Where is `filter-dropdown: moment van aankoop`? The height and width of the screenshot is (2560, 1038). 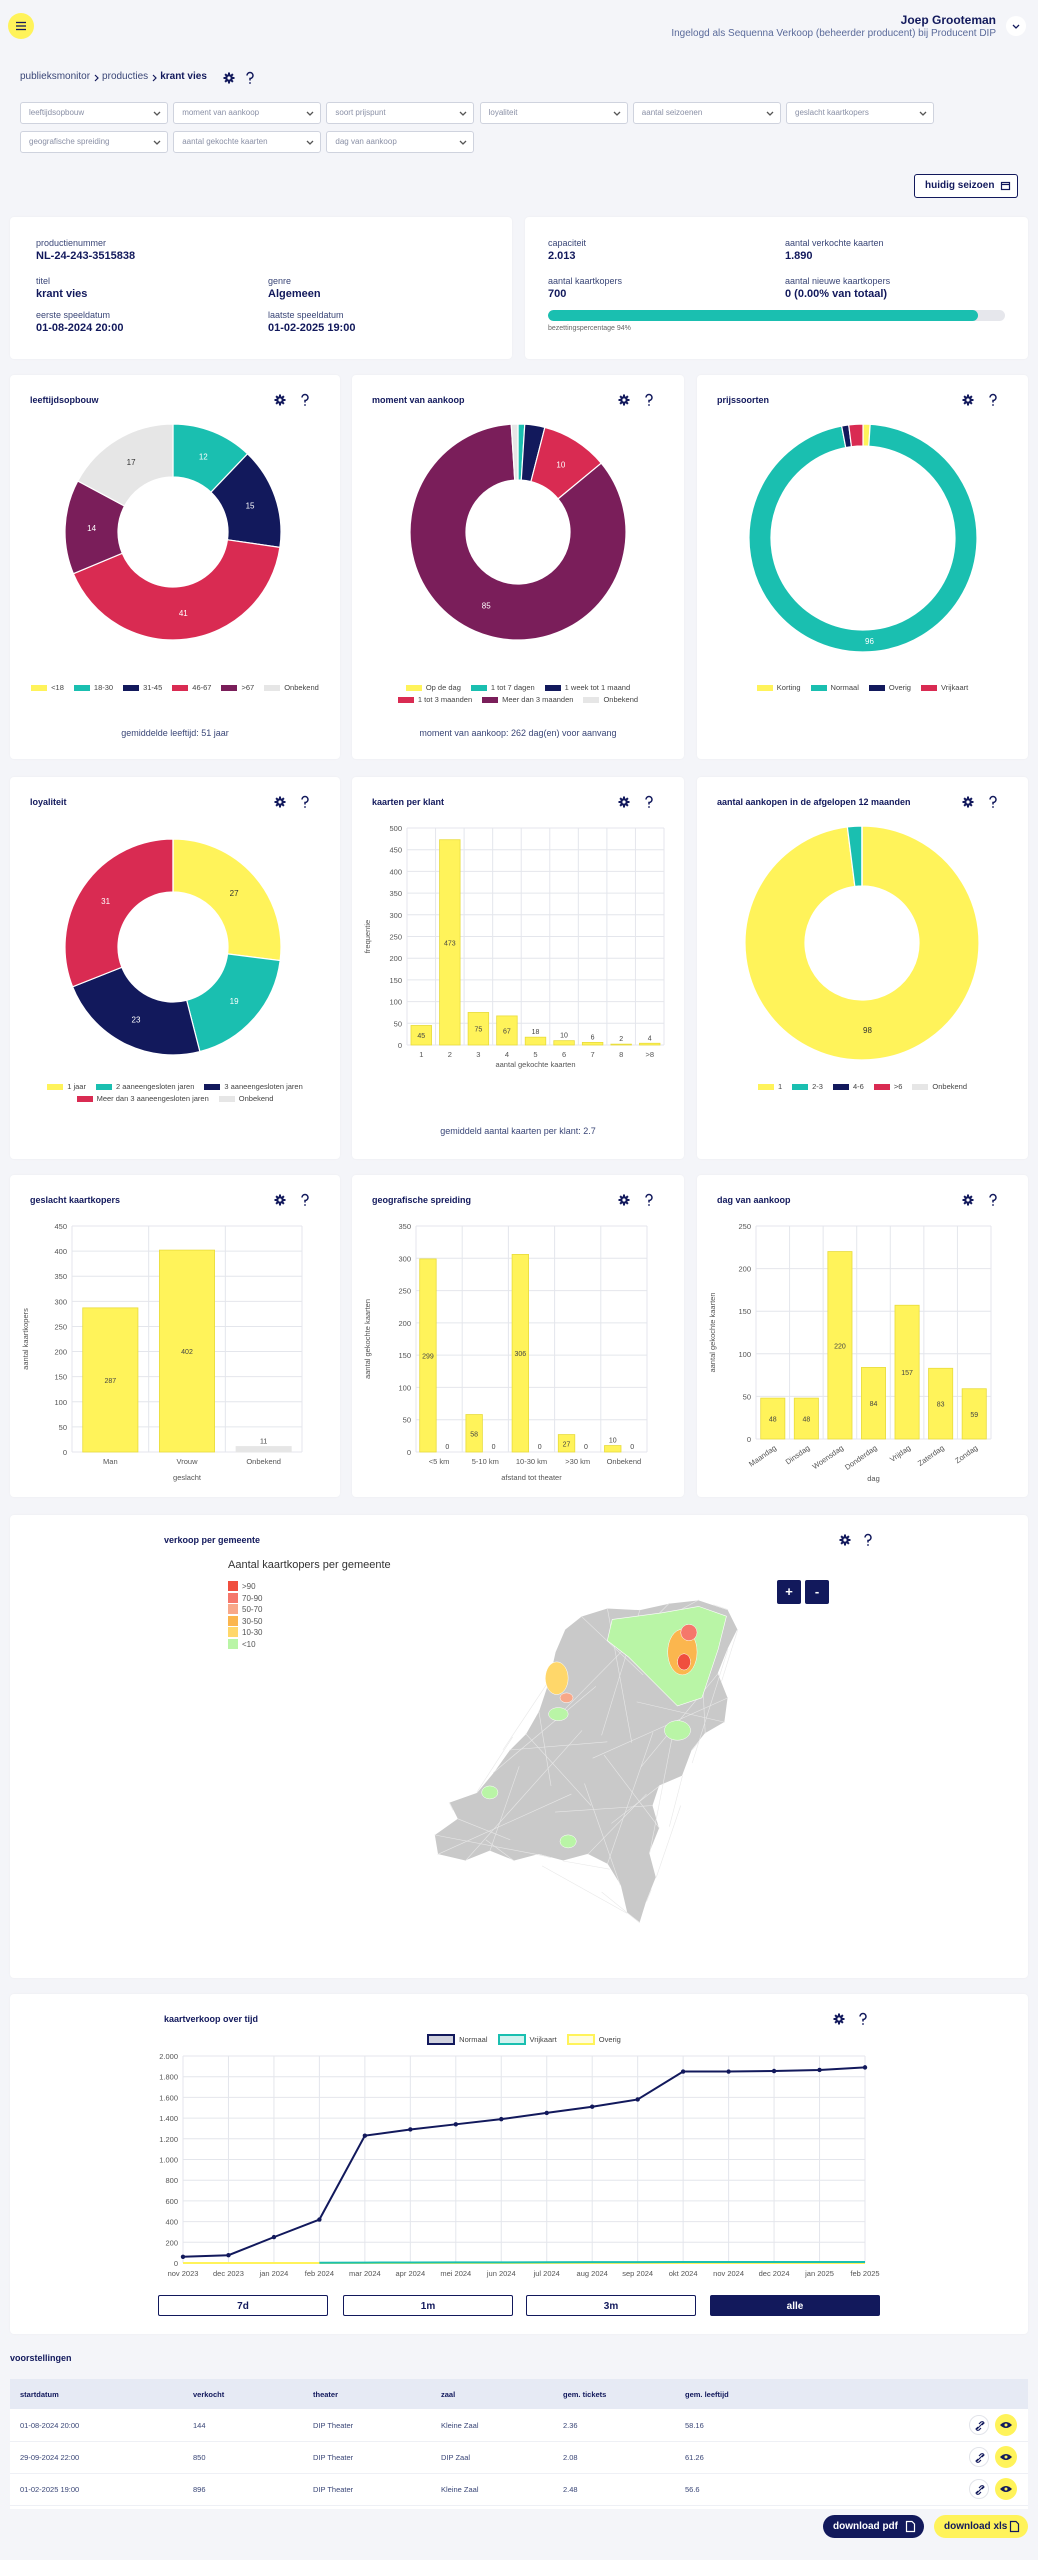 filter-dropdown: moment van aankoop is located at coordinates (247, 113).